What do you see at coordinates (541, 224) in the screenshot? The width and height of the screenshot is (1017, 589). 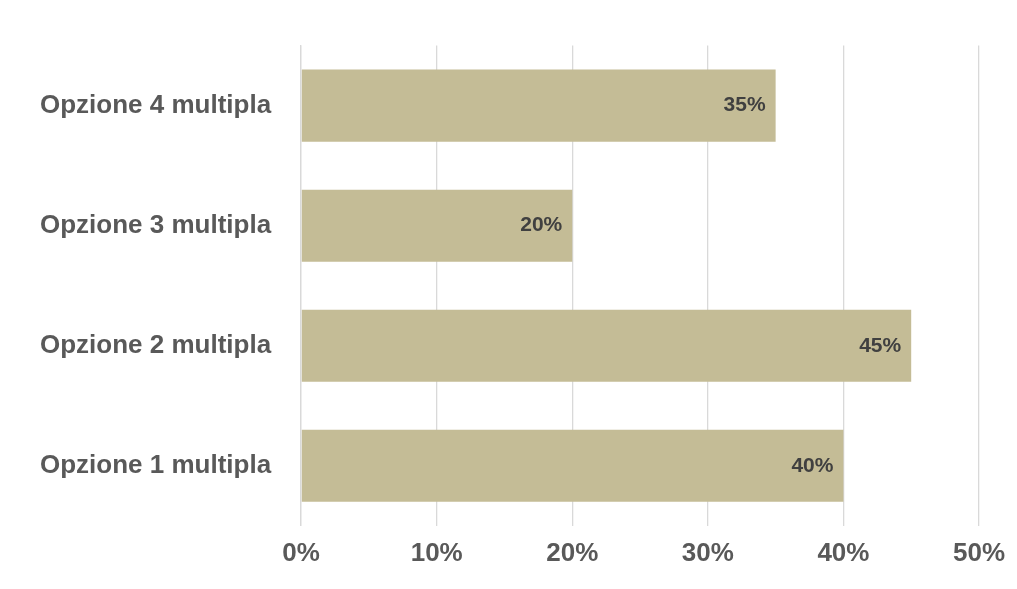 I see `data-label: 20%` at bounding box center [541, 224].